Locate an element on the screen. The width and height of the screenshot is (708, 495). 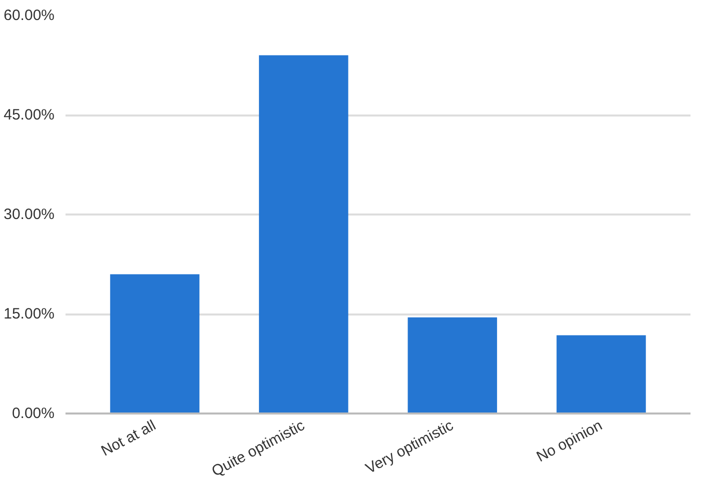
y-tick-label: 30.00% is located at coordinates (29, 214).